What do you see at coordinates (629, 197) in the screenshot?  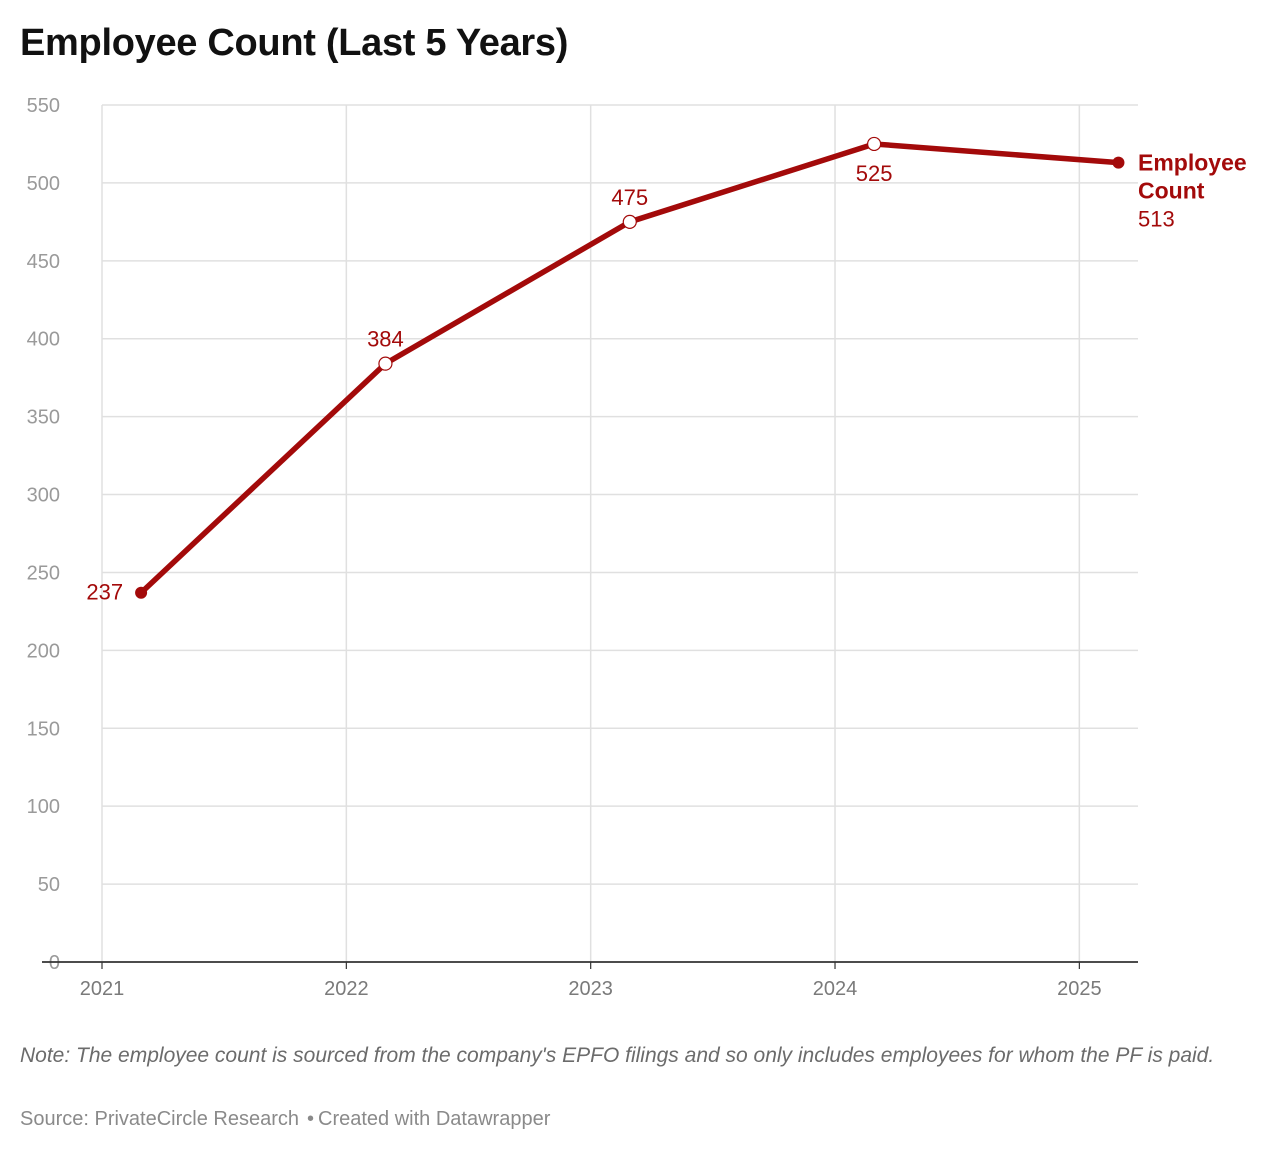 I see `data-label-2023: 475` at bounding box center [629, 197].